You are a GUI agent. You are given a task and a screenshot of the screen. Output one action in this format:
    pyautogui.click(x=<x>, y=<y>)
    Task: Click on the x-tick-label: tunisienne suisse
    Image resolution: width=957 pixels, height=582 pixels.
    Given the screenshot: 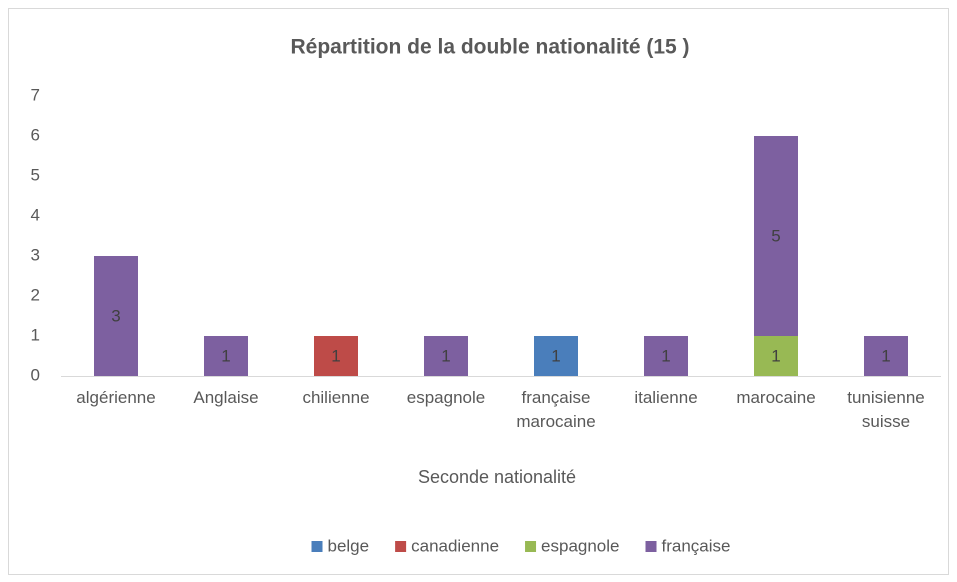 What is the action you would take?
    pyautogui.click(x=886, y=409)
    